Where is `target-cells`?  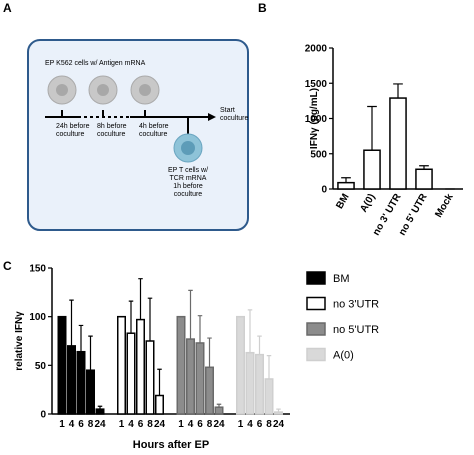
target-cells is located at coordinates (103, 90).